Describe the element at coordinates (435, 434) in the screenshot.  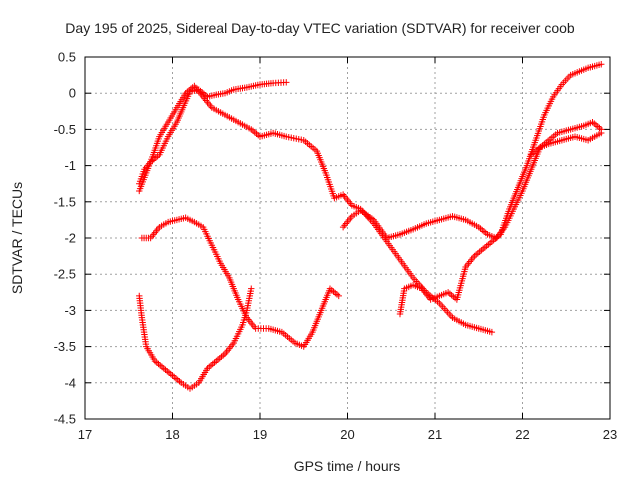
I see `x-tick-label: 21` at that location.